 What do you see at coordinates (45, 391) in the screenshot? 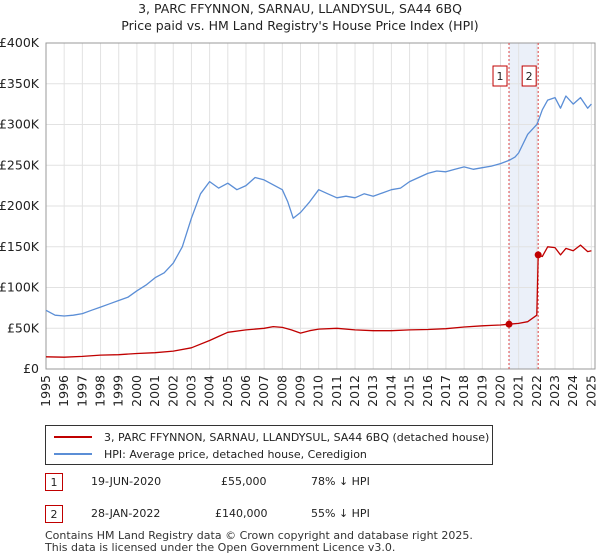
I see `x-tick-label: 1995` at bounding box center [45, 391].